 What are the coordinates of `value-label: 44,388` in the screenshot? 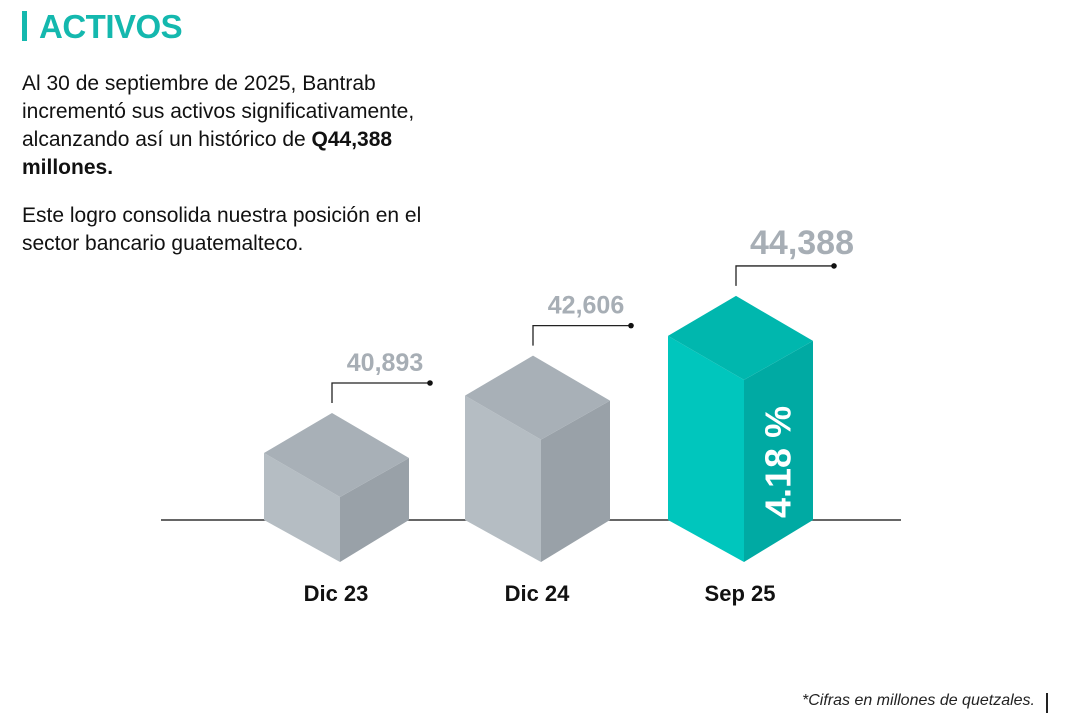 It's located at (802, 243).